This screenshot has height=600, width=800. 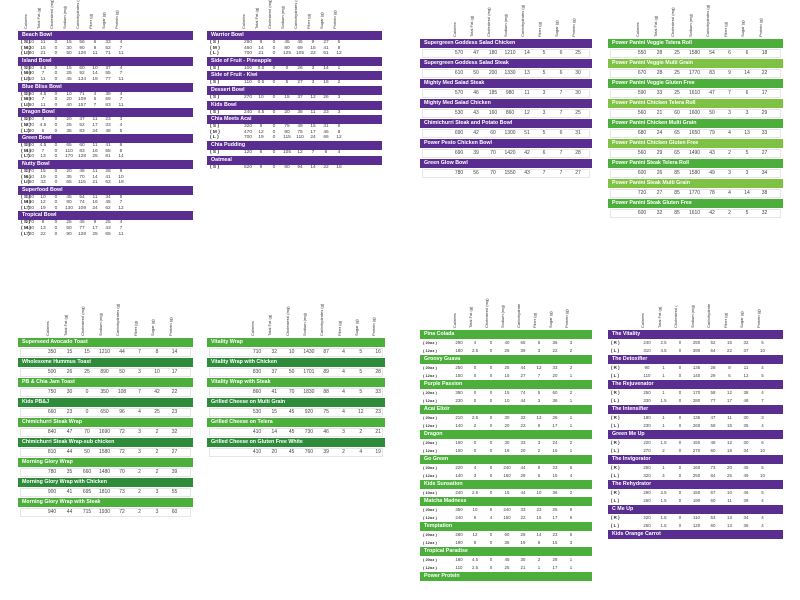 What do you see at coordinates (578, 133) in the screenshot?
I see `nutrition-value: 31` at bounding box center [578, 133].